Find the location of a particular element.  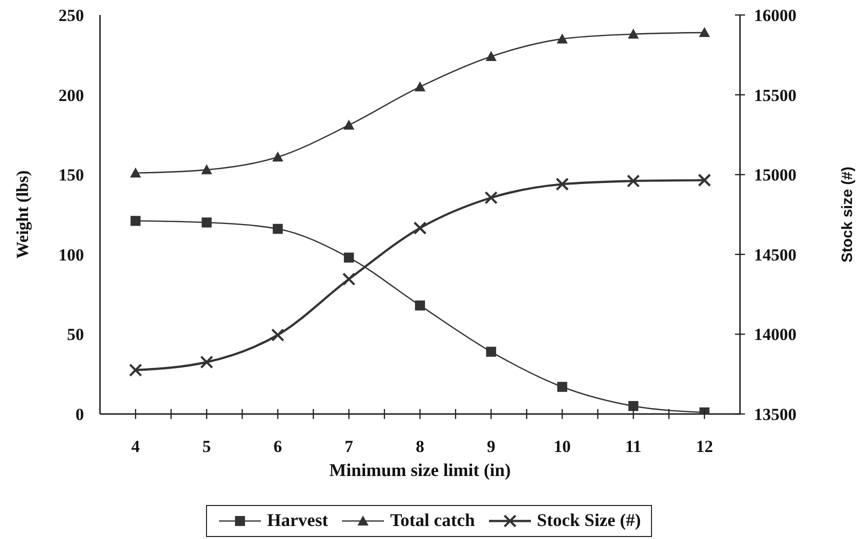

y2-axis-title: Stock size (#) is located at coordinates (847, 214).